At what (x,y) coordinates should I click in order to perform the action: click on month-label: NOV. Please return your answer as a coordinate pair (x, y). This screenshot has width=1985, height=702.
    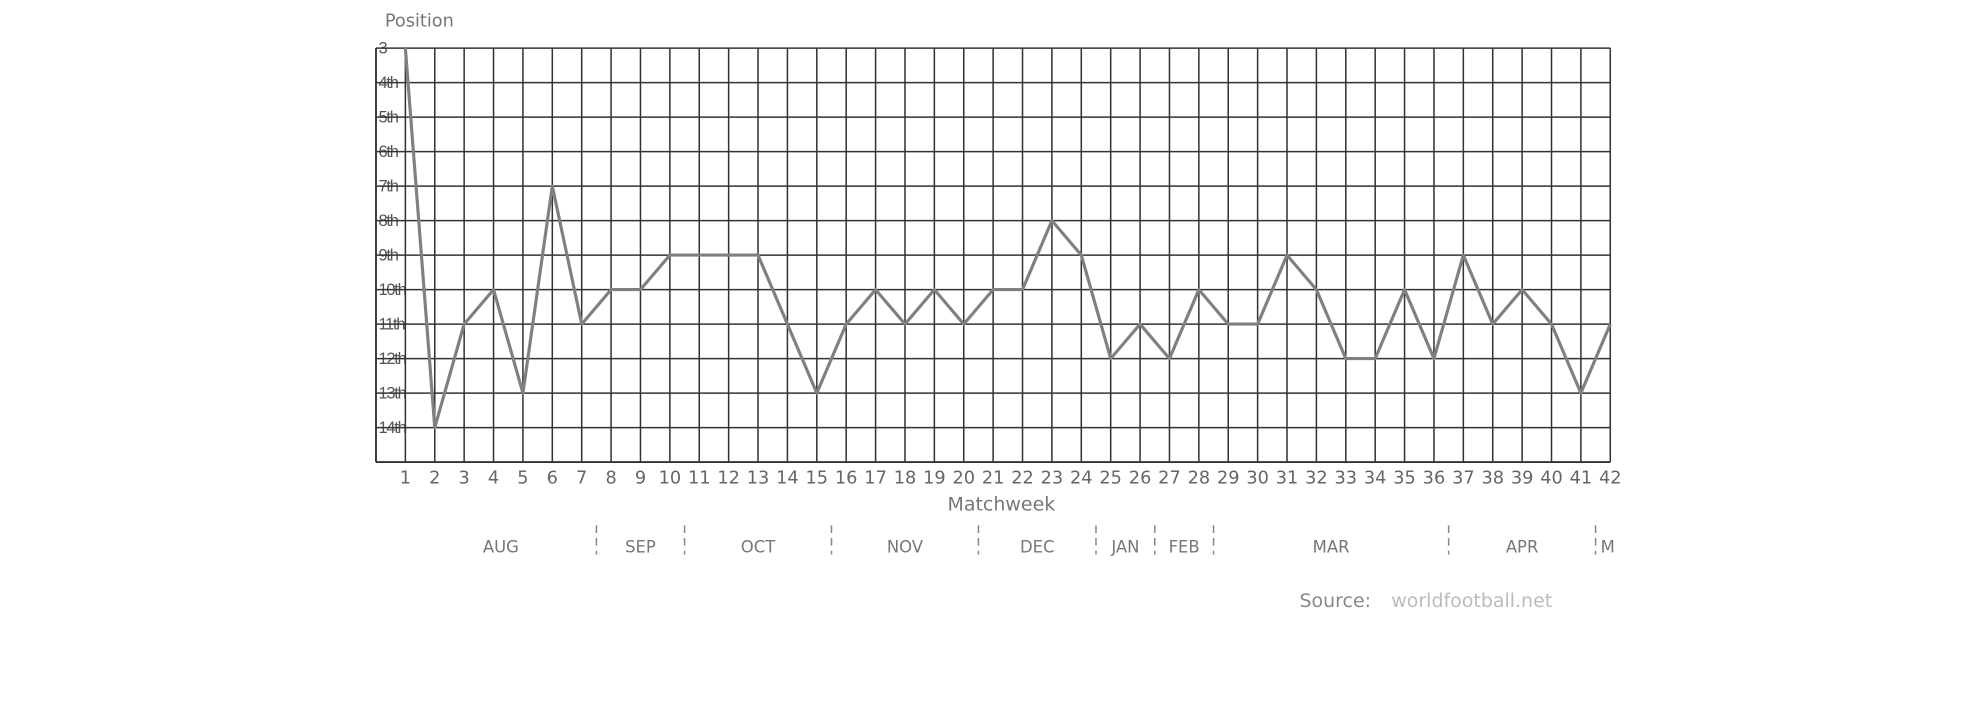
    Looking at the image, I should click on (905, 547).